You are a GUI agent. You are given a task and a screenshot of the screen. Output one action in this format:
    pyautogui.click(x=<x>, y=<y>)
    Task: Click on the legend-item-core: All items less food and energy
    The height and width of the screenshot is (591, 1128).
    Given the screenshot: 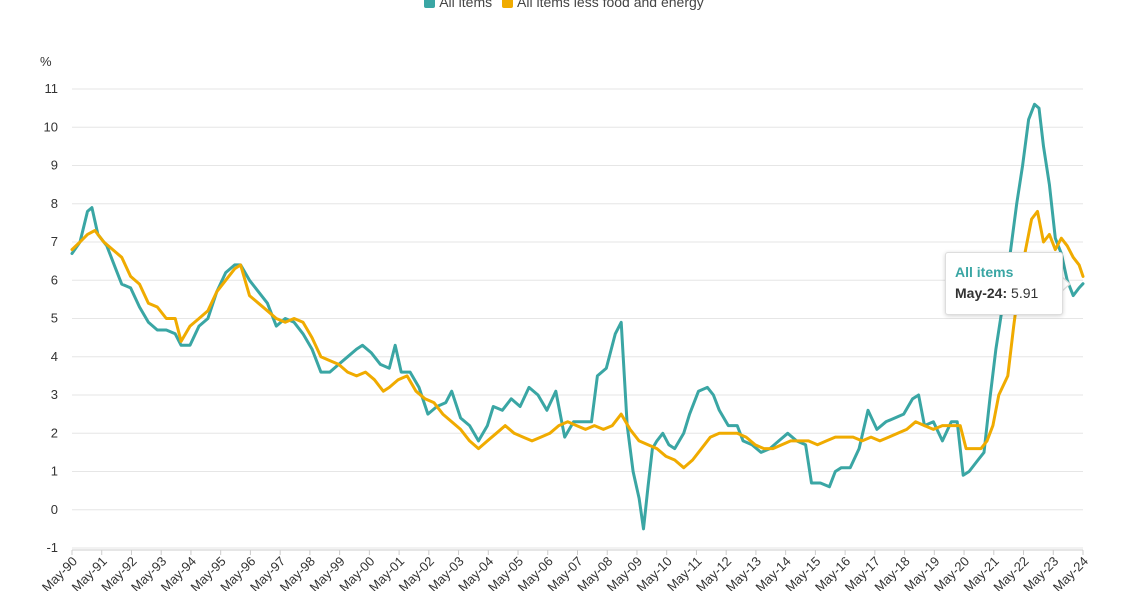 What is the action you would take?
    pyautogui.click(x=603, y=5)
    